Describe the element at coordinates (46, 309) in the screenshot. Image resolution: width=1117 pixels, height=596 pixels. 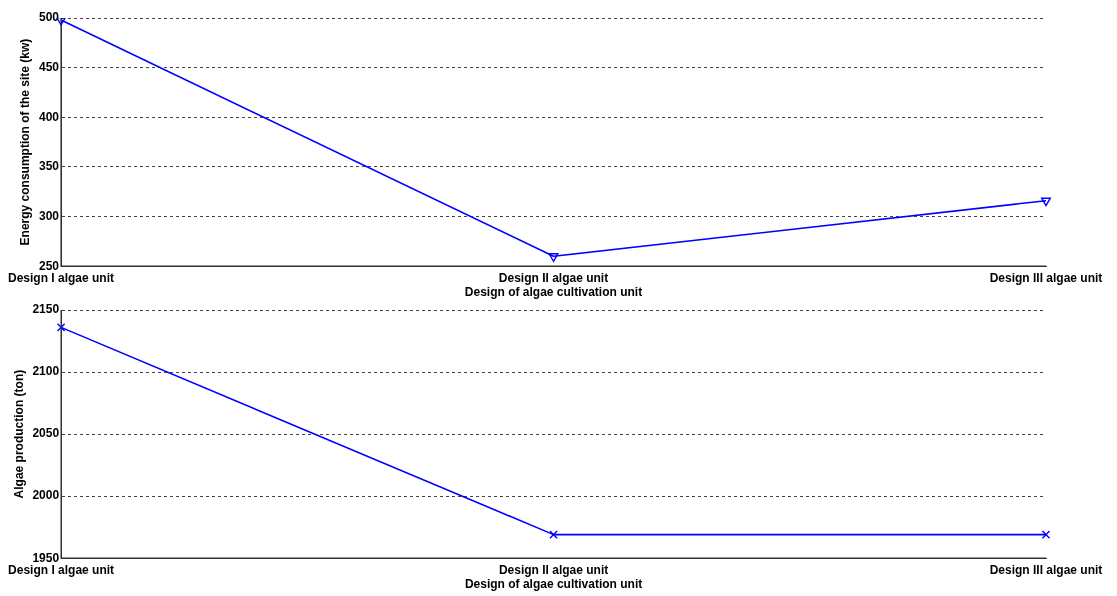
I see `y-tick-label: 2150` at that location.